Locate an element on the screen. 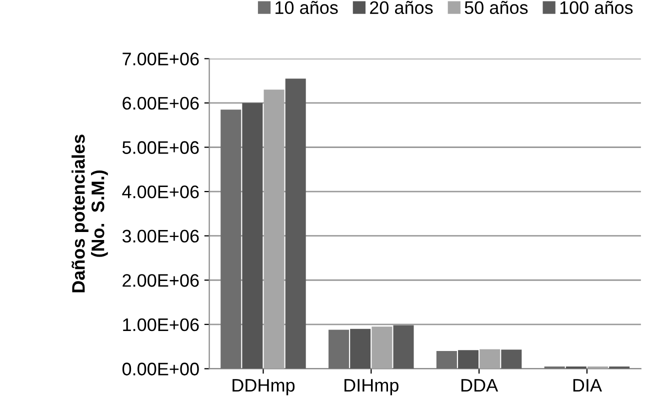  y-axis-title: Daños potenciales (No. S.M.) is located at coordinates (90, 213).